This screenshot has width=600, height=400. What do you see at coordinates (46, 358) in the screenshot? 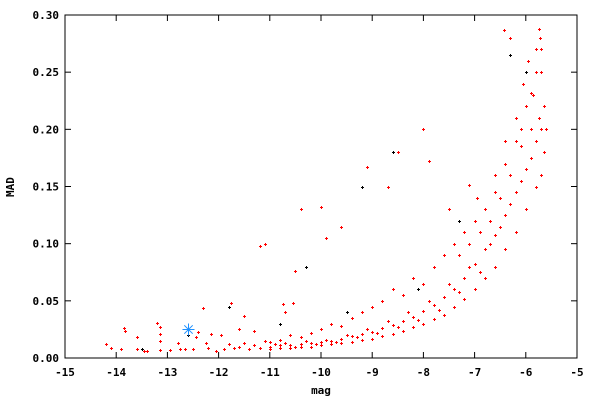
I see `y-tick-label: 0.00` at bounding box center [46, 358].